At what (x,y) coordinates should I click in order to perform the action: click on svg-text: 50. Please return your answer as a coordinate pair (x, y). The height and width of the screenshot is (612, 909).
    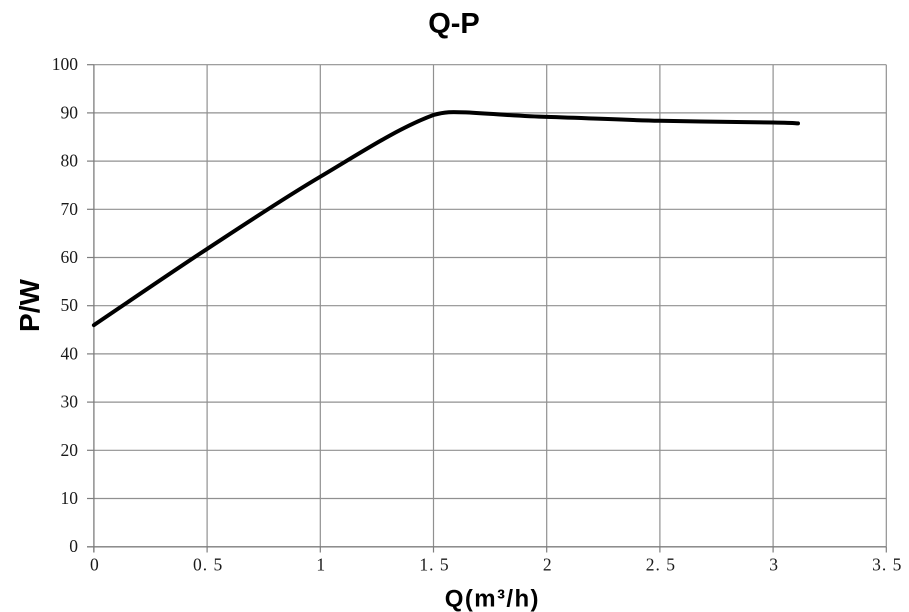
    Looking at the image, I should click on (70, 305).